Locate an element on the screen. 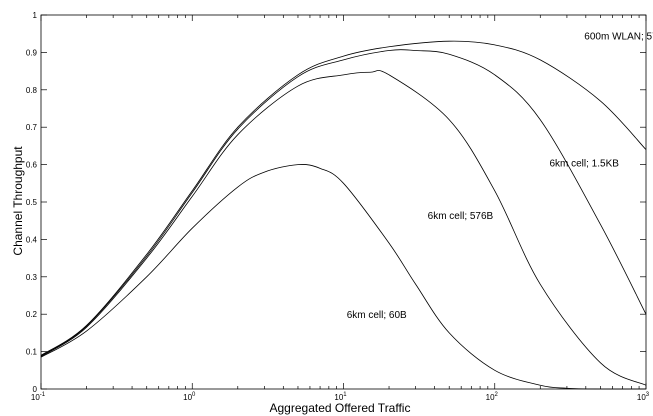  x-tick-label: 10⁰ is located at coordinates (189, 397).